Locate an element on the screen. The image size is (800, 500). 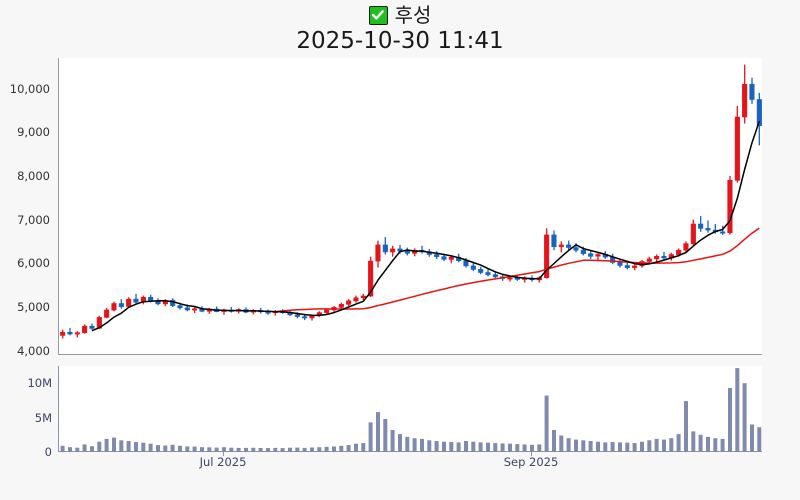
price-y-tick-label: 4,000 is located at coordinates (33, 350).